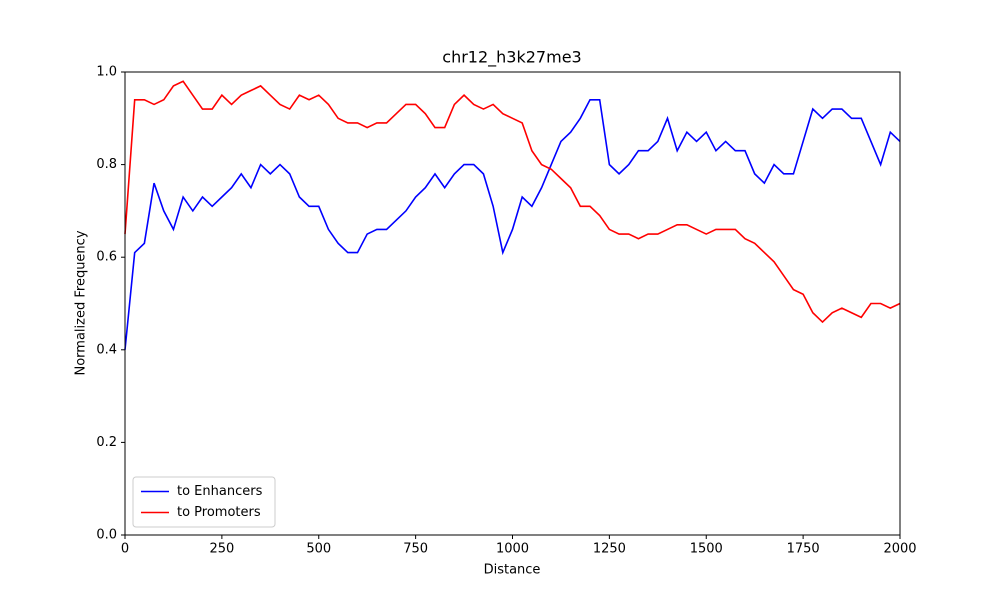 This screenshot has height=604, width=1000. I want to click on y-axis-label: Normalized Frequency, so click(81, 302).